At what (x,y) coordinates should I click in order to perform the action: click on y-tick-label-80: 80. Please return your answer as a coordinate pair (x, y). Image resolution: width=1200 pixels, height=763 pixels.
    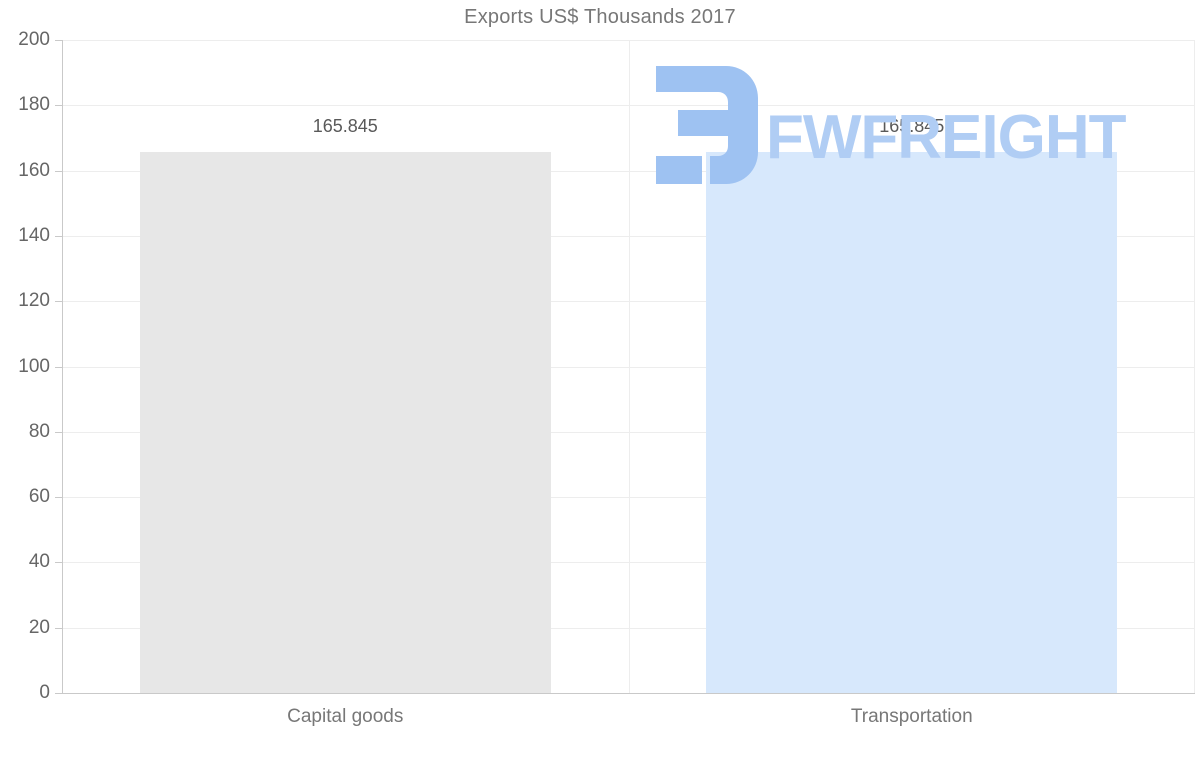
    Looking at the image, I should click on (39, 431).